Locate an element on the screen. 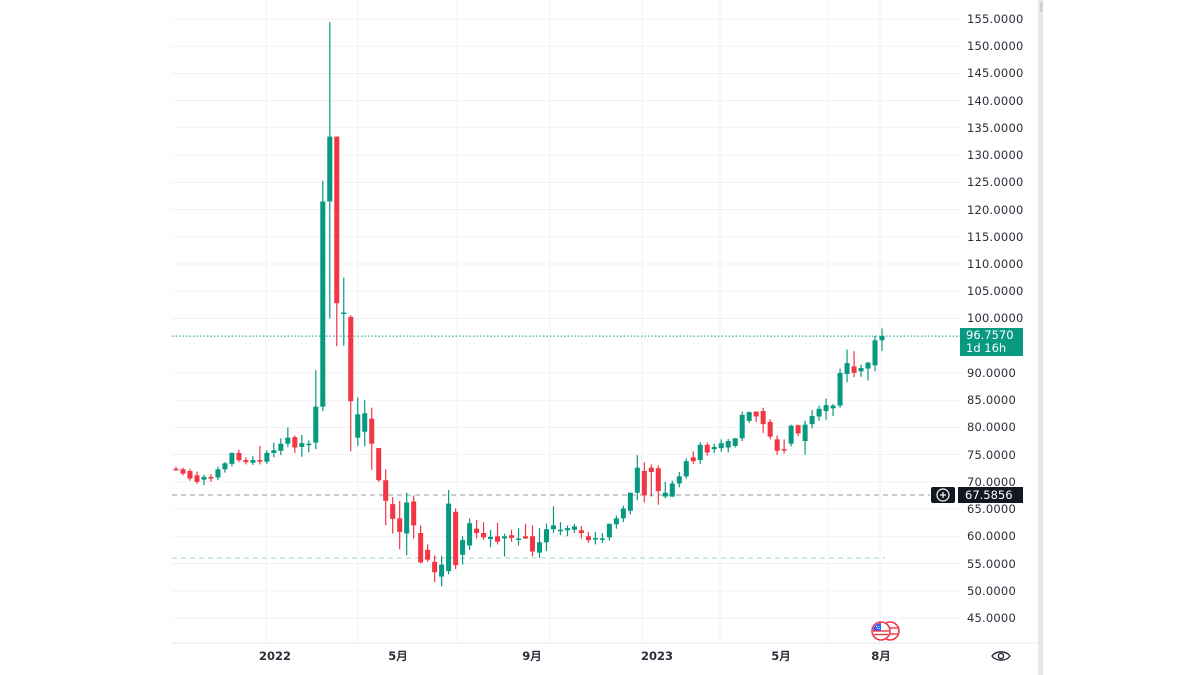  price-tick-label: 135.0000 is located at coordinates (995, 127).